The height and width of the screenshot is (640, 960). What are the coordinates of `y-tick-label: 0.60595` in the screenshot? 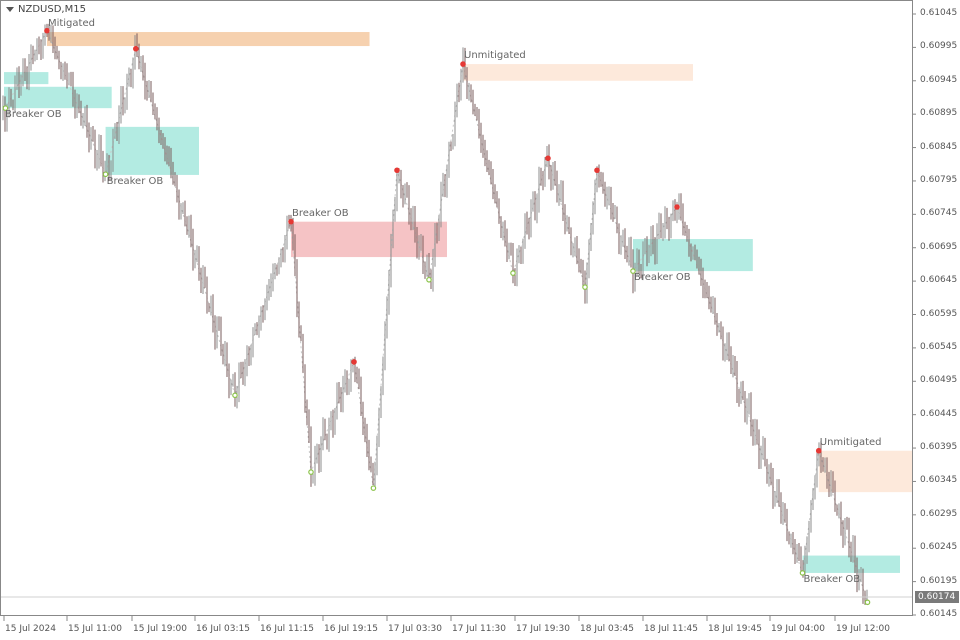 It's located at (939, 313).